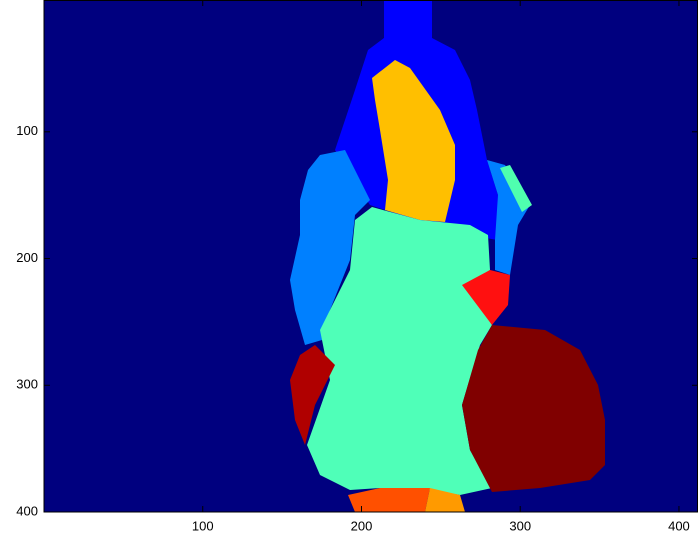  Describe the element at coordinates (27, 130) in the screenshot. I see `y-tick-label: 100` at that location.